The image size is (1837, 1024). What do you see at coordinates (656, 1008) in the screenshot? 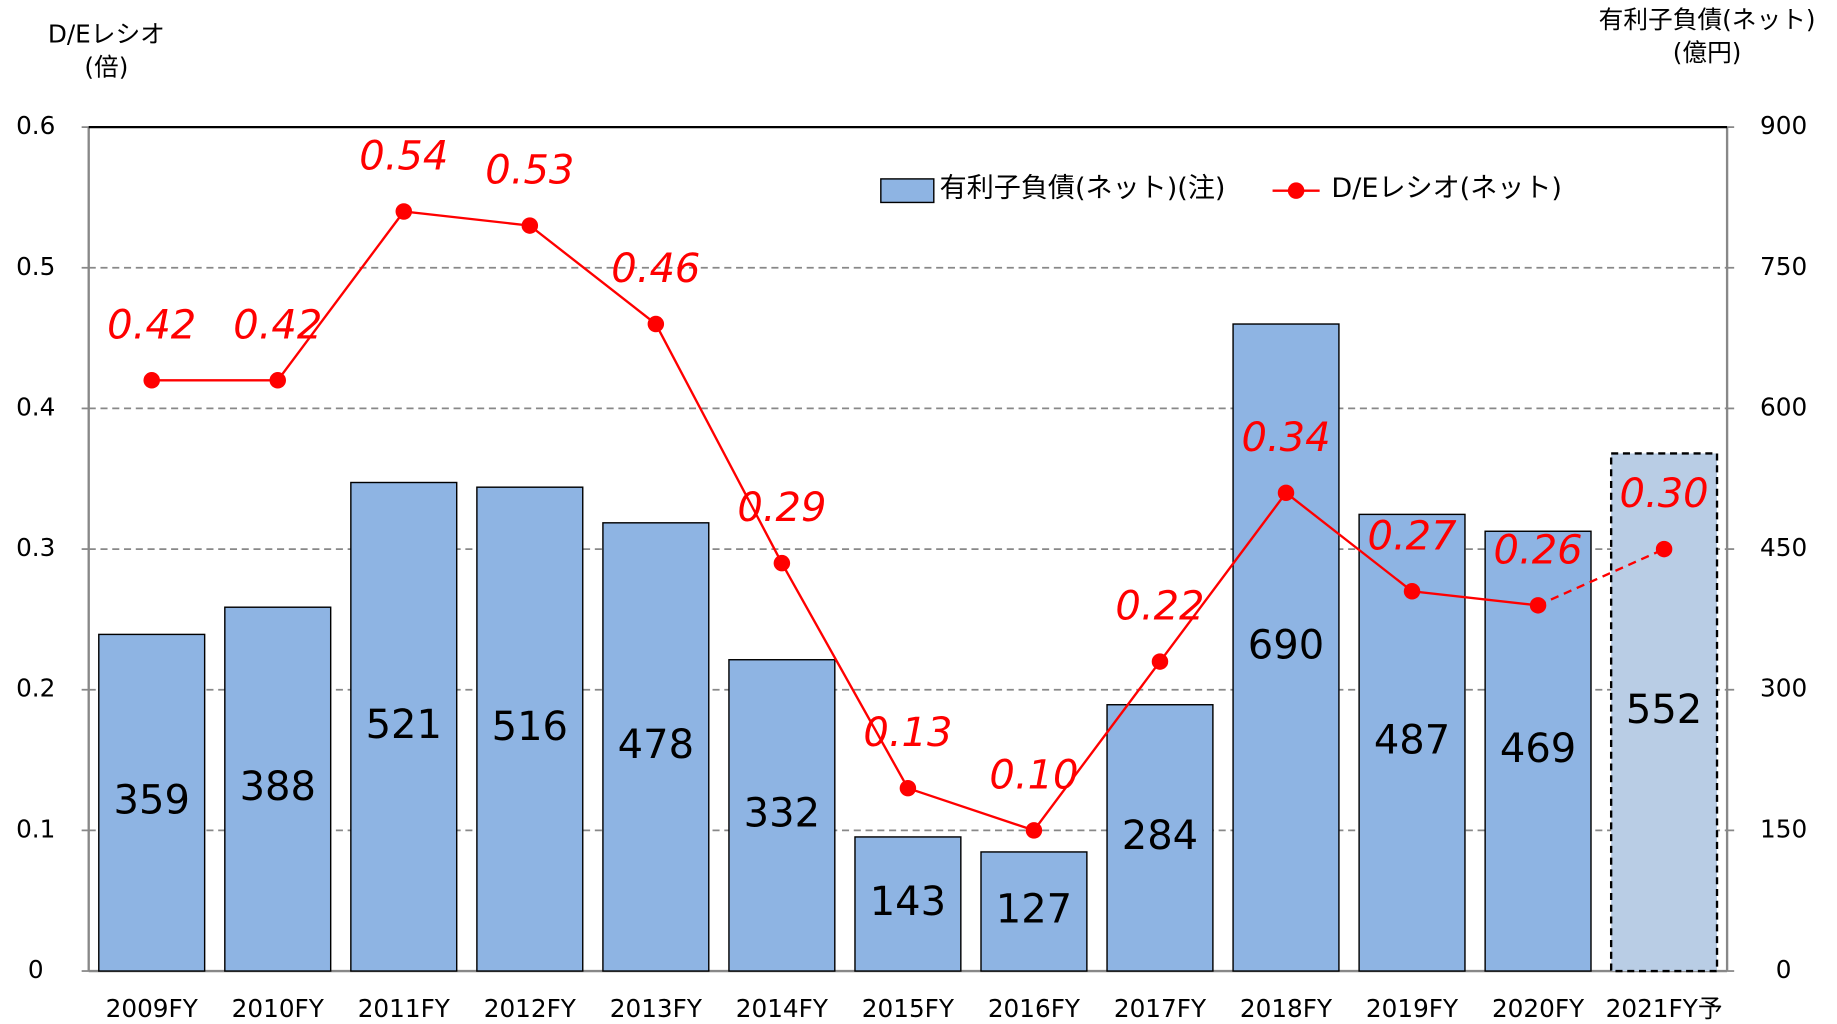
I see `x-tick-label: 2013FY` at bounding box center [656, 1008].